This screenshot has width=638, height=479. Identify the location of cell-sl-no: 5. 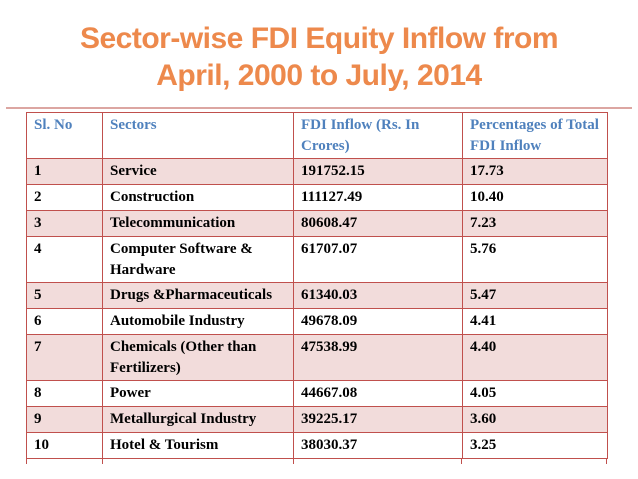
(64, 295).